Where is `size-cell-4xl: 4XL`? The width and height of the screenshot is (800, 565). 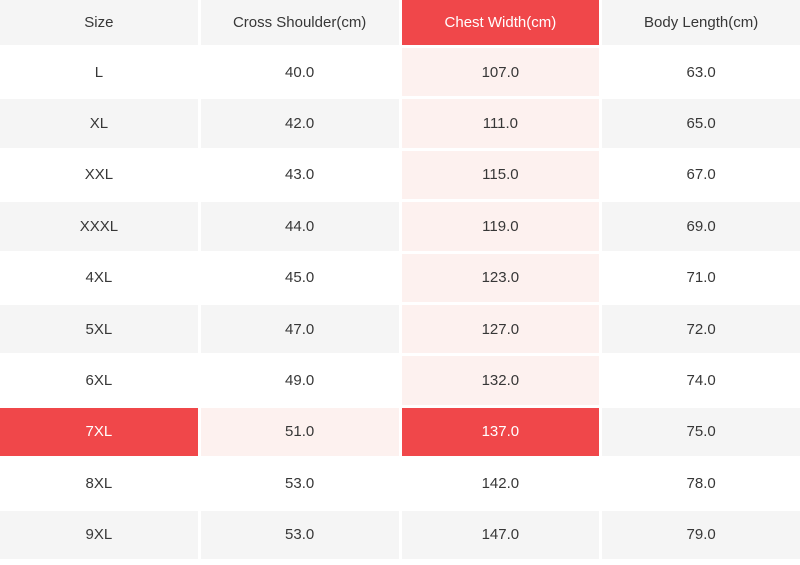
size-cell-4xl: 4XL is located at coordinates (99, 277).